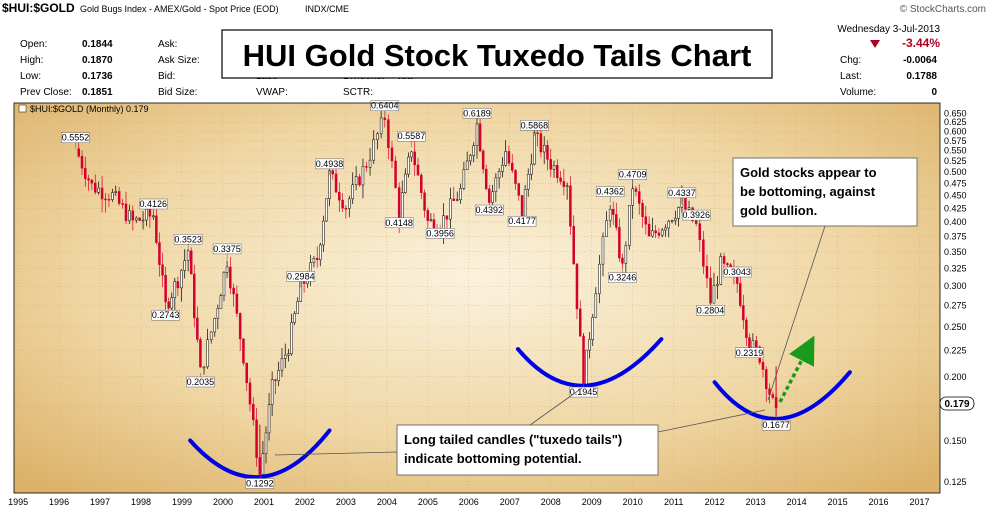 The width and height of the screenshot is (990, 511). What do you see at coordinates (955, 151) in the screenshot?
I see `y-tick-label: 0.550` at bounding box center [955, 151].